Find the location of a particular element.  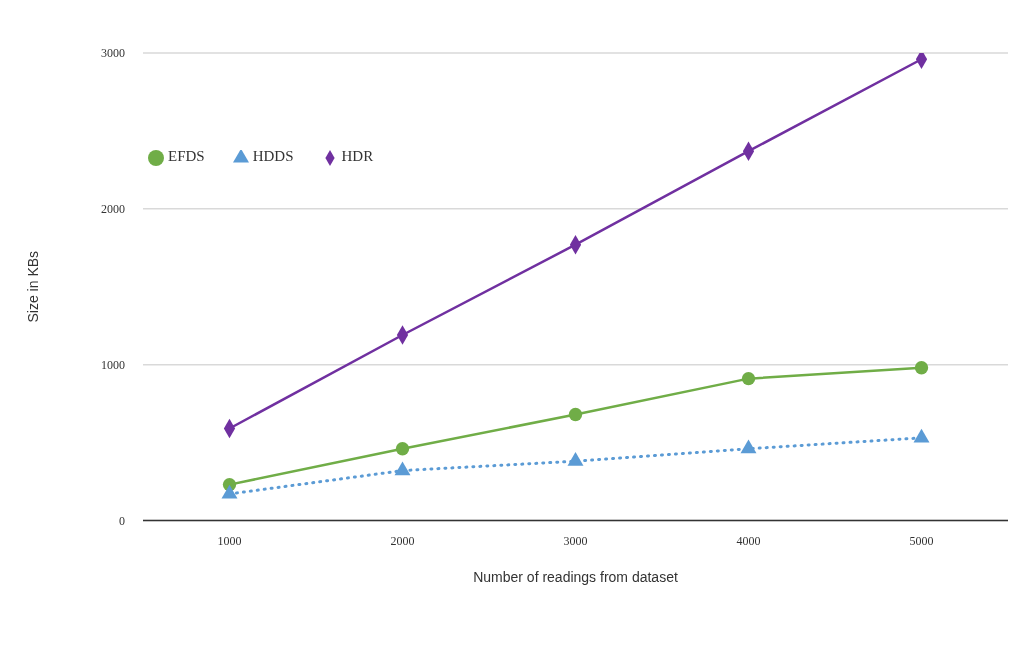

legend-label: HDR is located at coordinates (357, 156).